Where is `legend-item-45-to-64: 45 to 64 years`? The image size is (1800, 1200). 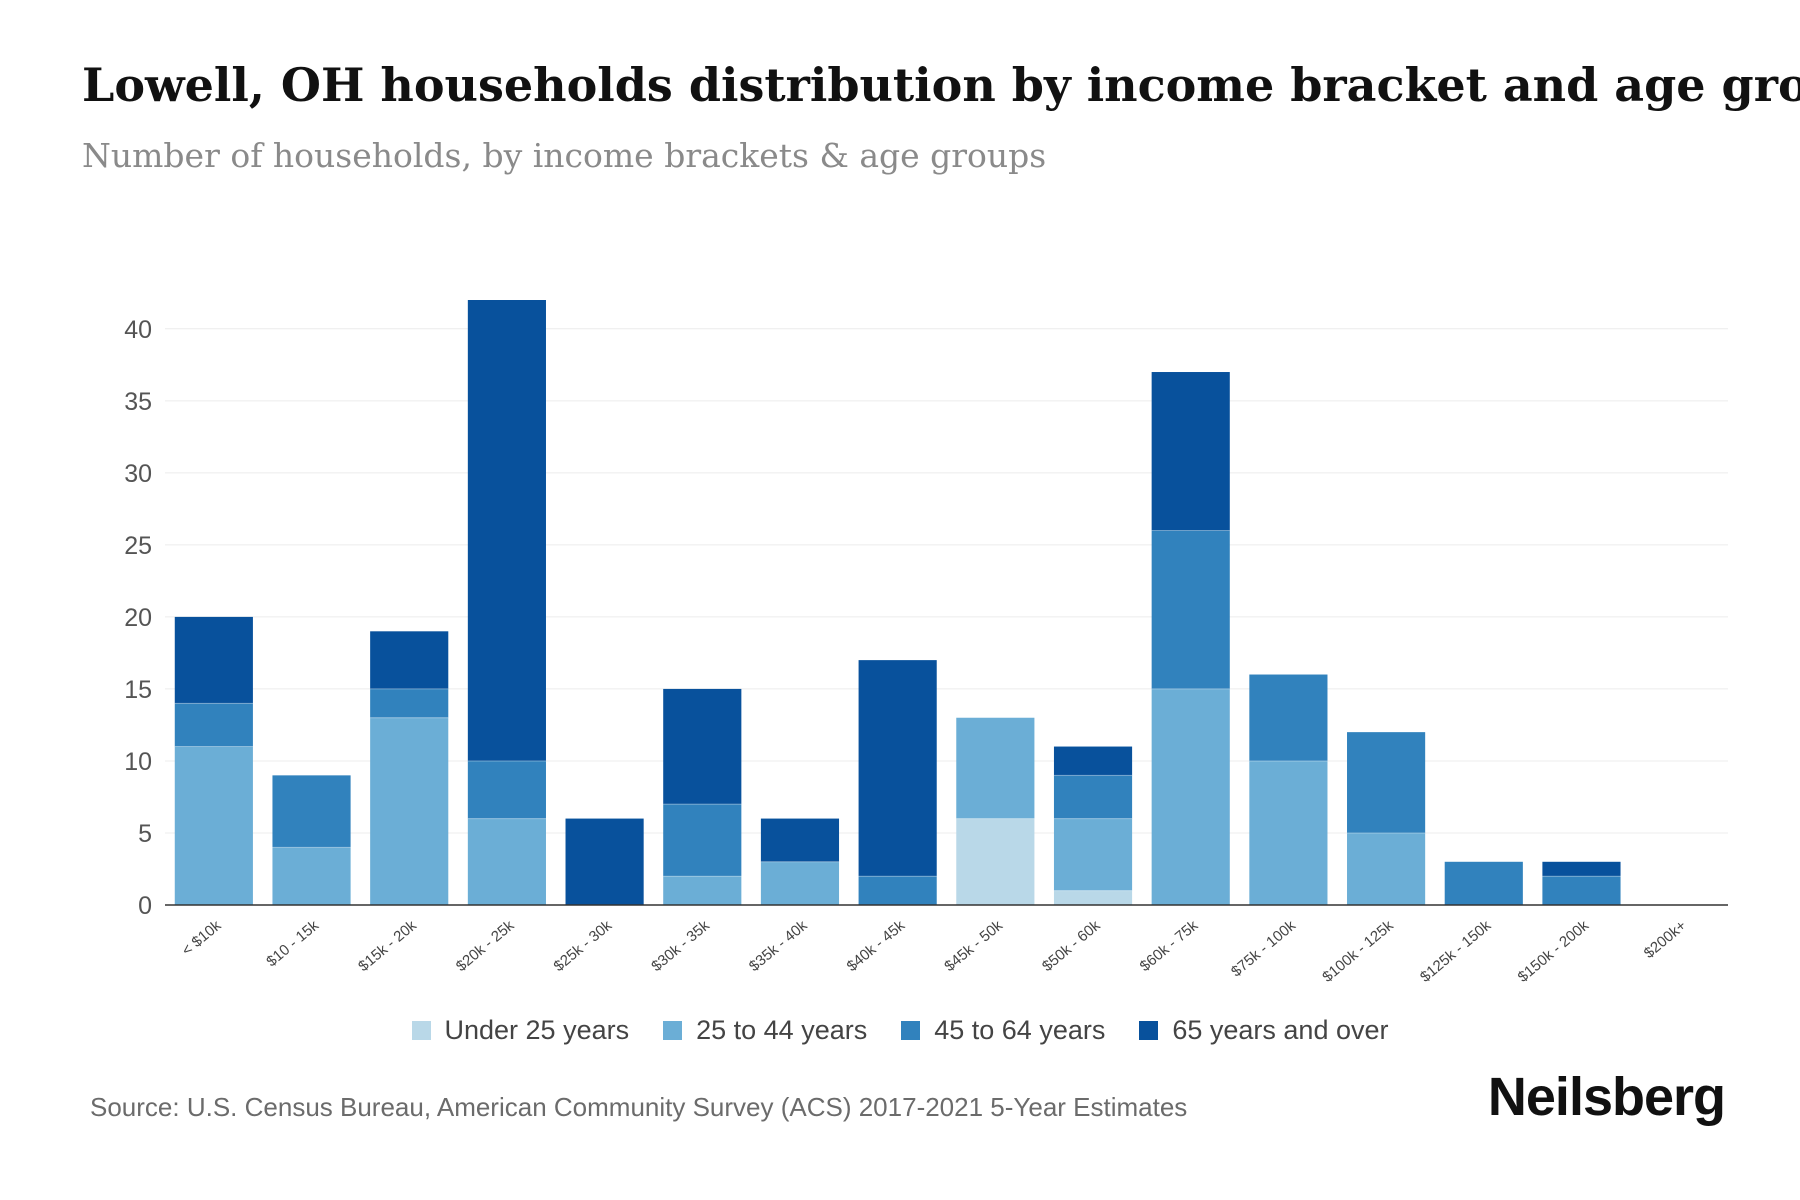
legend-item-45-to-64: 45 to 64 years is located at coordinates (1003, 1030).